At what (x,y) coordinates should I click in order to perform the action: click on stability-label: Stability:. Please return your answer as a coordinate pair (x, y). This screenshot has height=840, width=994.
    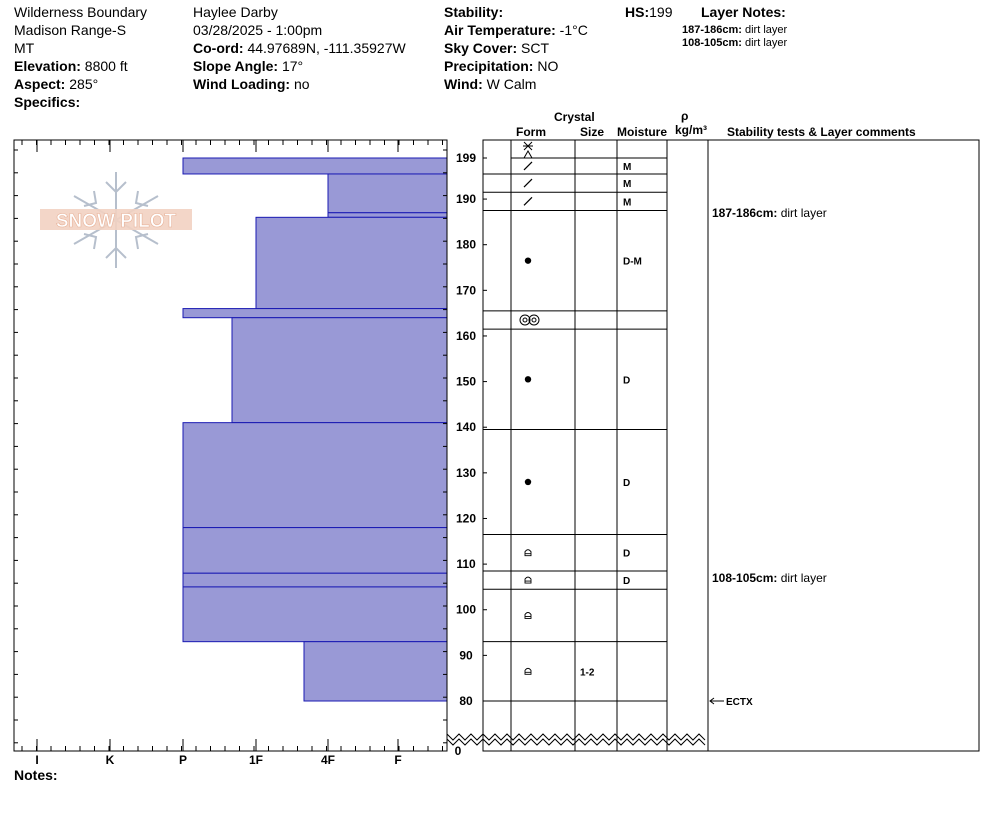
    Looking at the image, I should click on (474, 12).